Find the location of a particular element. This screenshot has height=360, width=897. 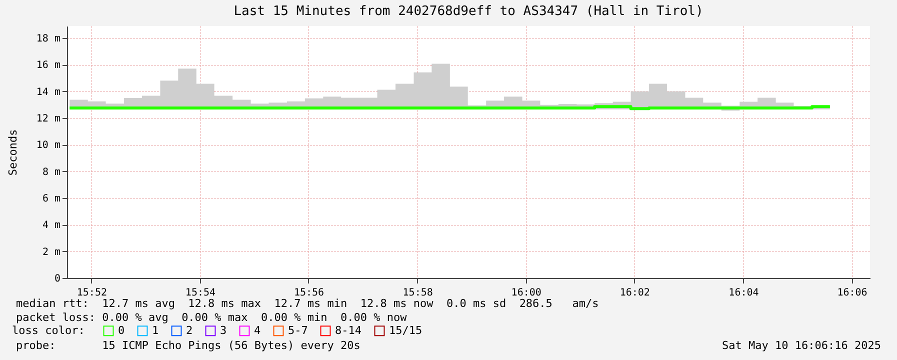

y-tick-label: 2 m is located at coordinates (51, 252).